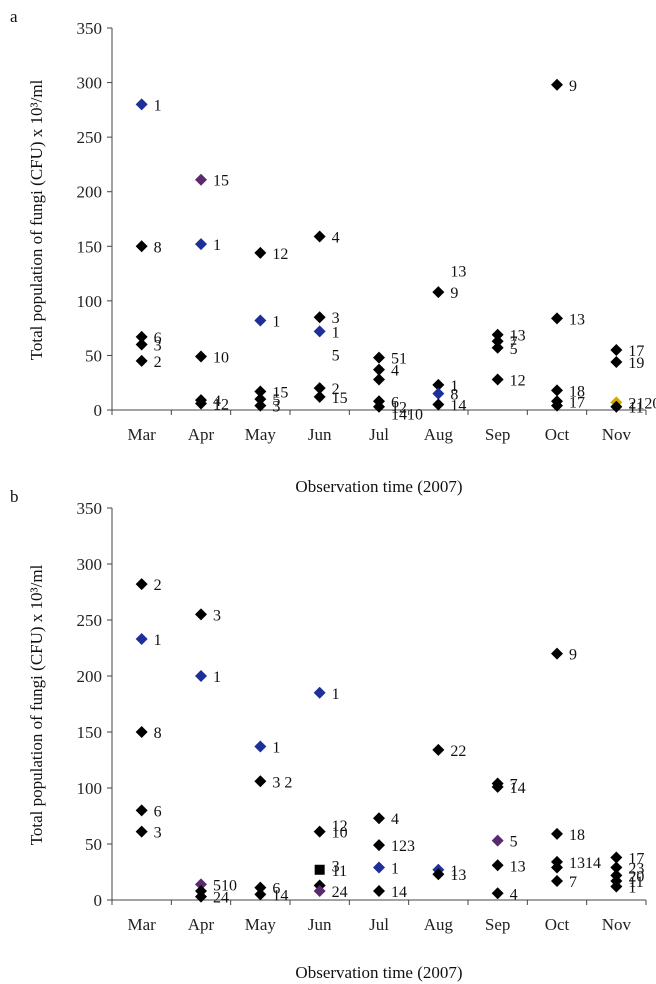  I want to click on y-tick-label: 150, so click(90, 732).